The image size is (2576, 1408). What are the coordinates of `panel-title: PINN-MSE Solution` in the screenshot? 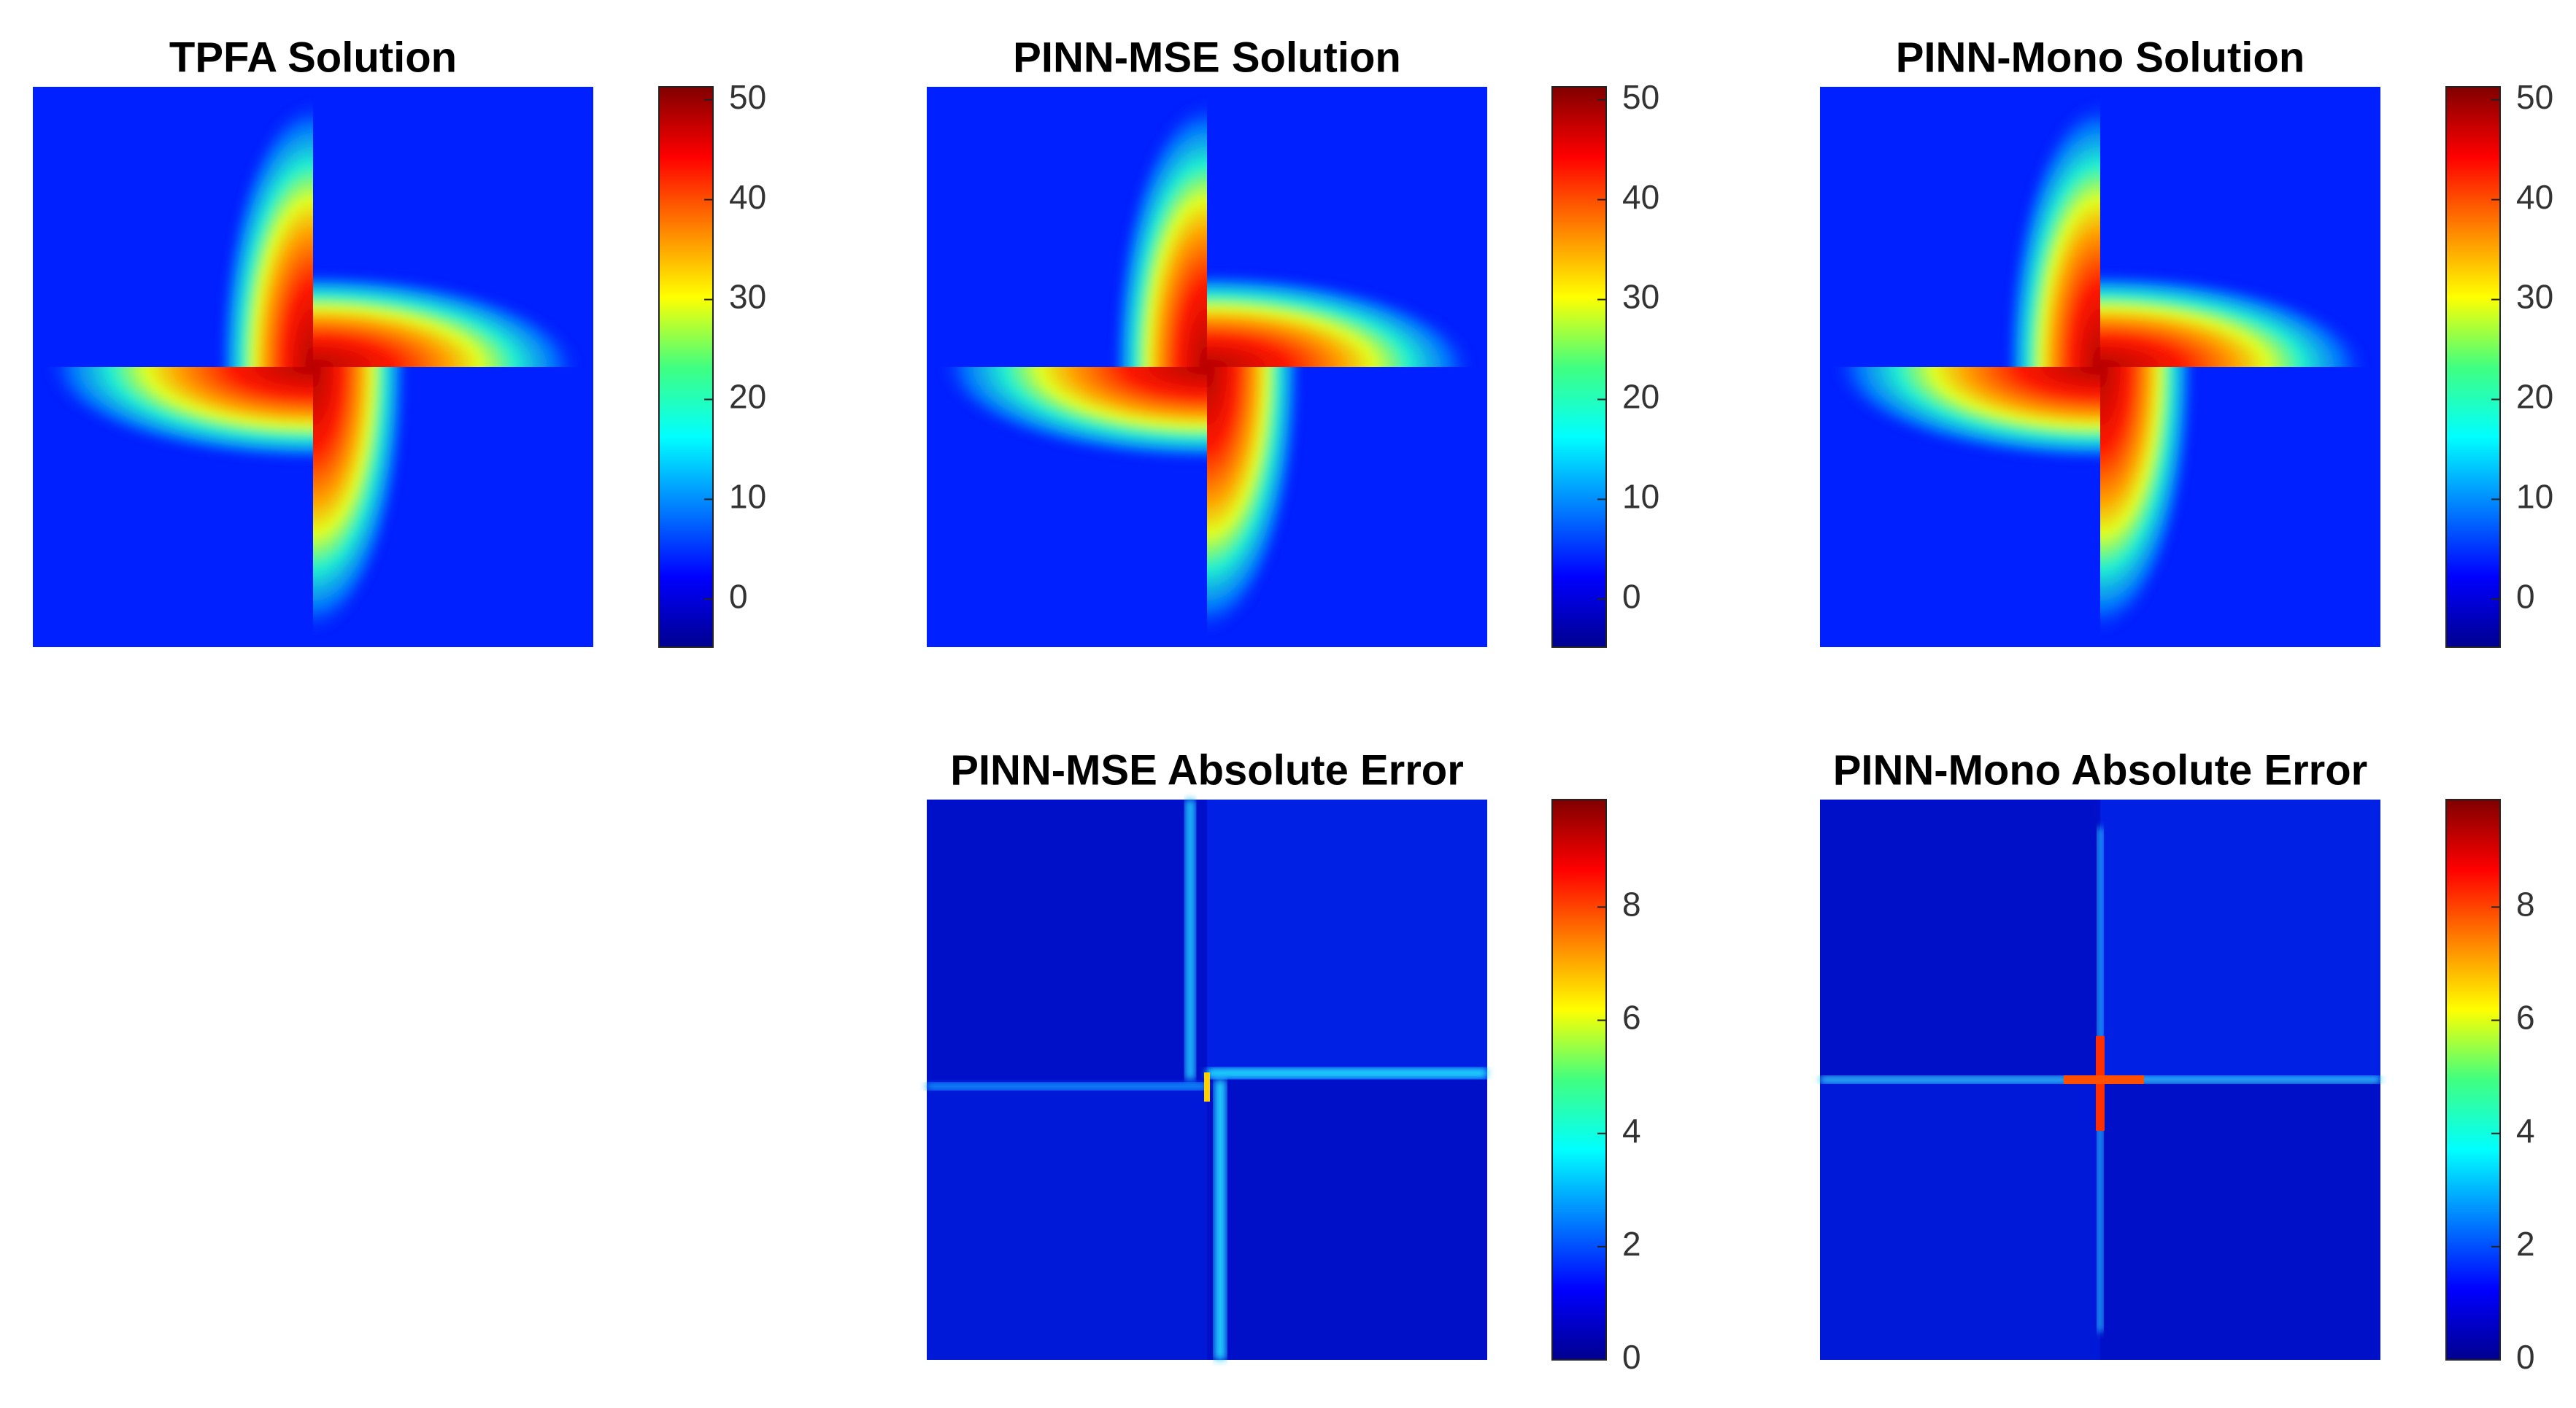 It's located at (1207, 57).